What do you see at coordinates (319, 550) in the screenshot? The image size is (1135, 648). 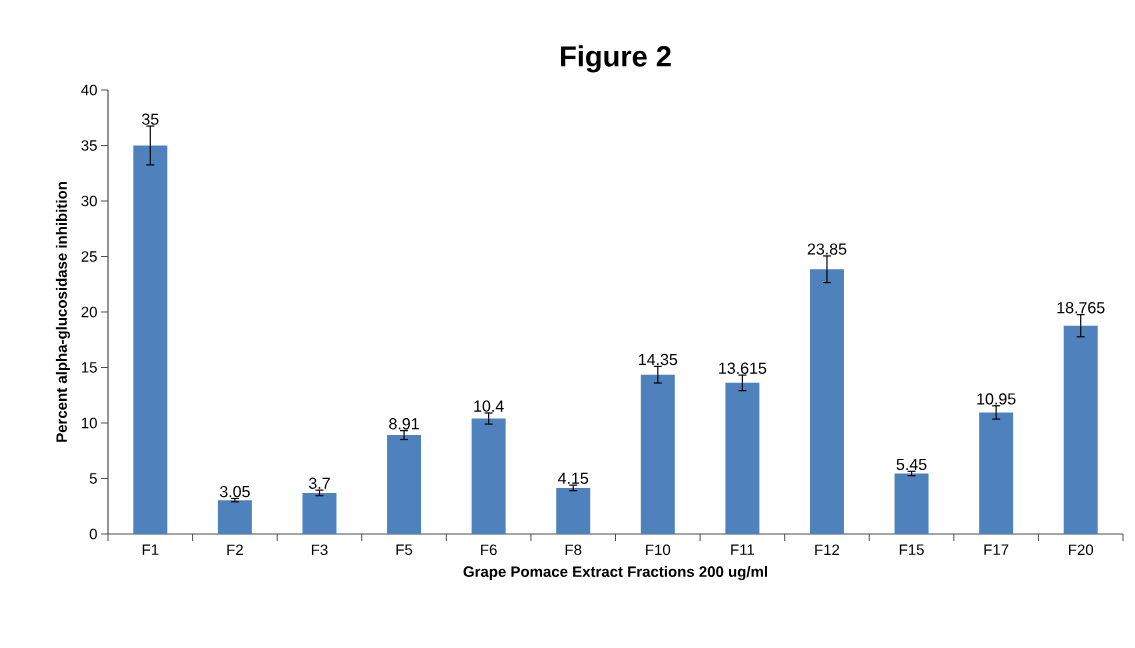 I see `x-tick-label: F3` at bounding box center [319, 550].